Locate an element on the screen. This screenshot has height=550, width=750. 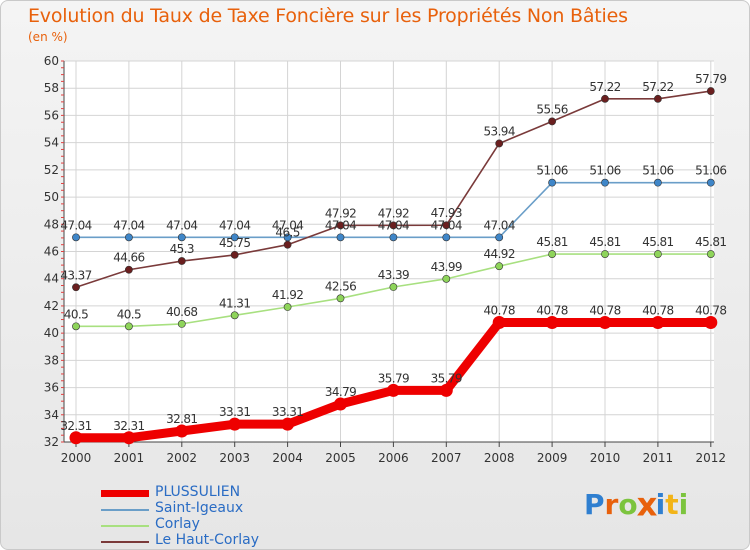
legend-item: Saint-Igeaux is located at coordinates (201, 508).